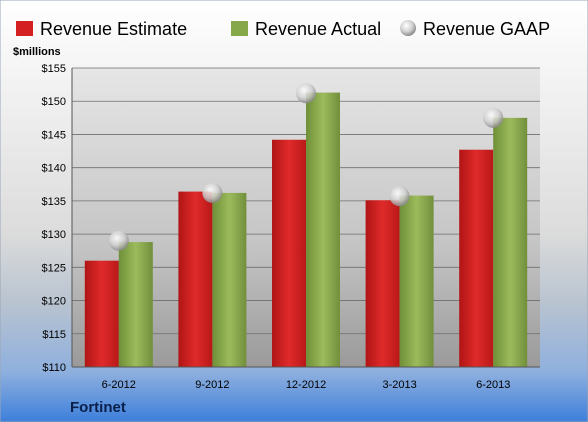 This screenshot has height=422, width=588. Describe the element at coordinates (493, 385) in the screenshot. I see `x-tick-label: 6-2013` at that location.